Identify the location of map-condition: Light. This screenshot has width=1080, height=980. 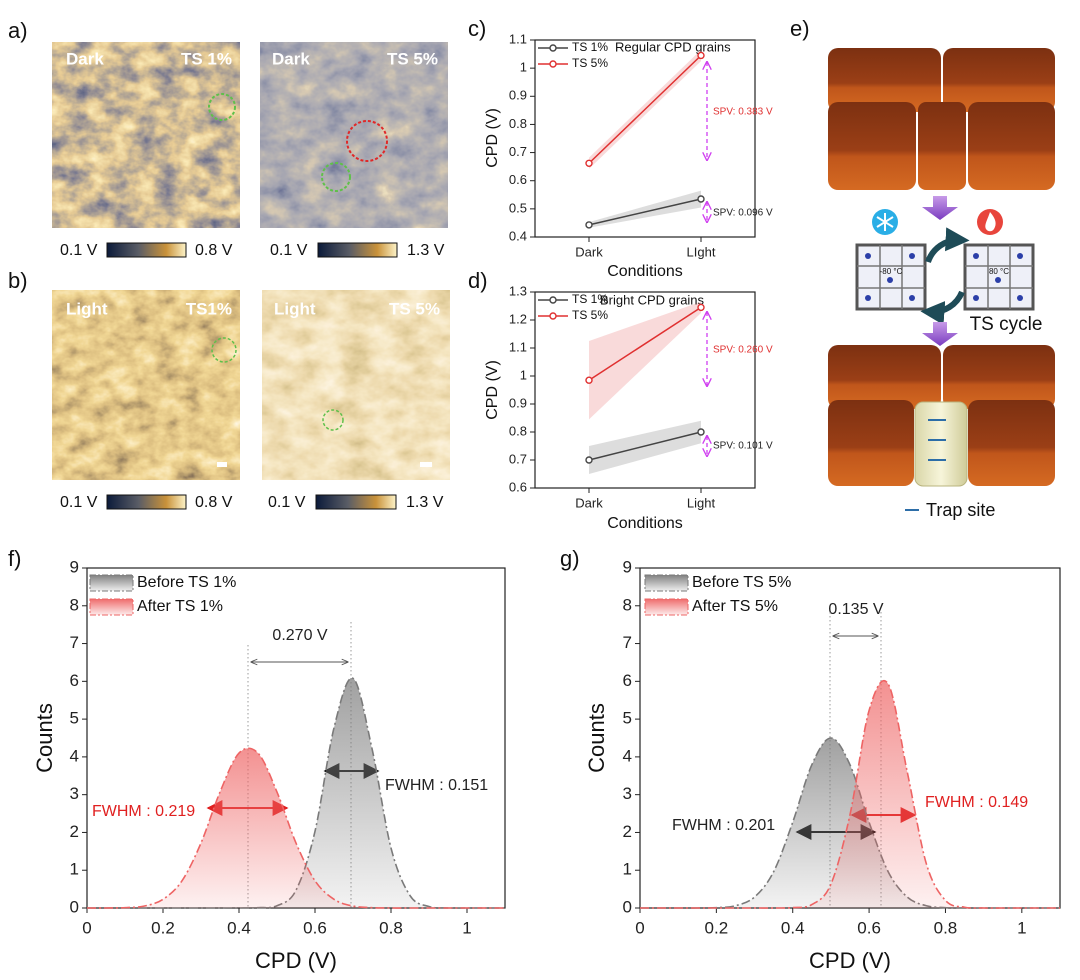
(87, 308).